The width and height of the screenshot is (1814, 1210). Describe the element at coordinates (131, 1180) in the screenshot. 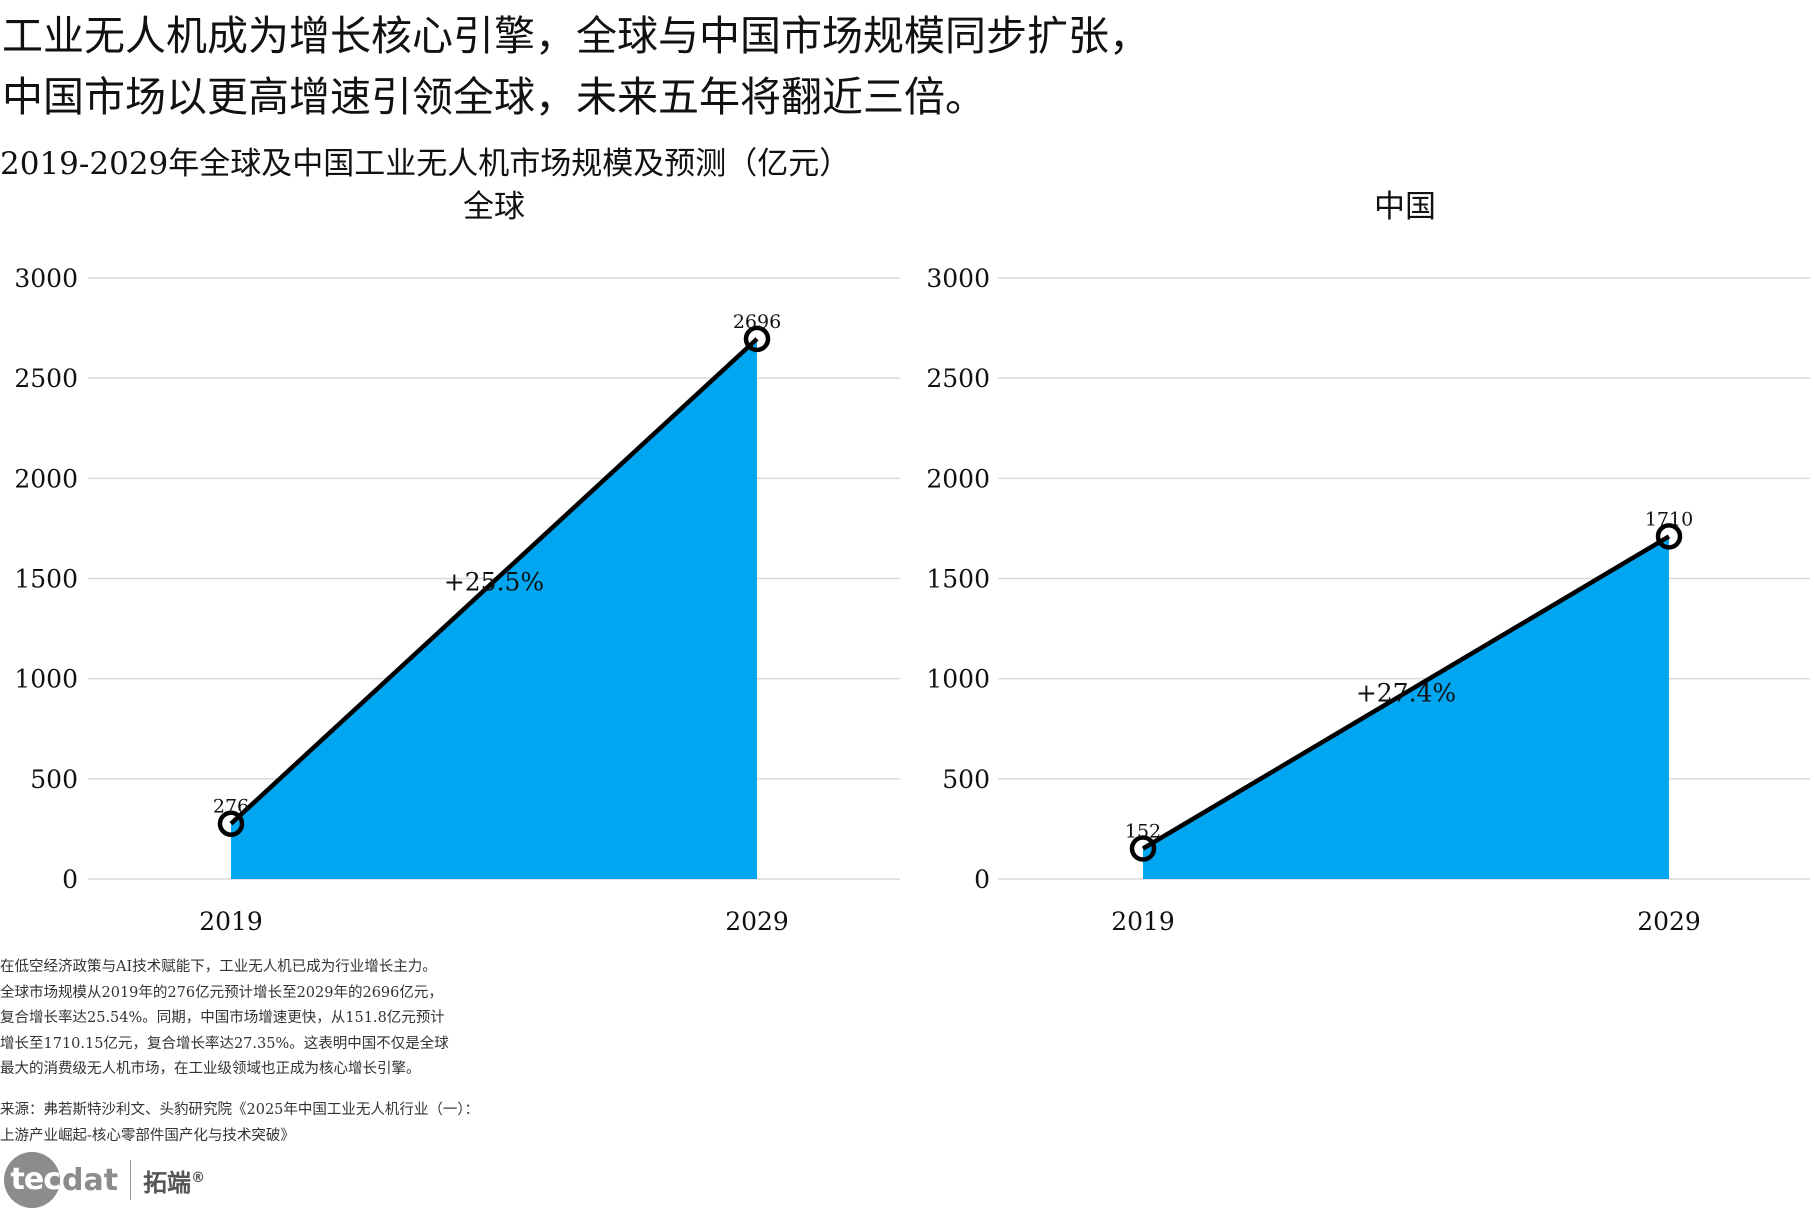

I see `logo-divider` at that location.